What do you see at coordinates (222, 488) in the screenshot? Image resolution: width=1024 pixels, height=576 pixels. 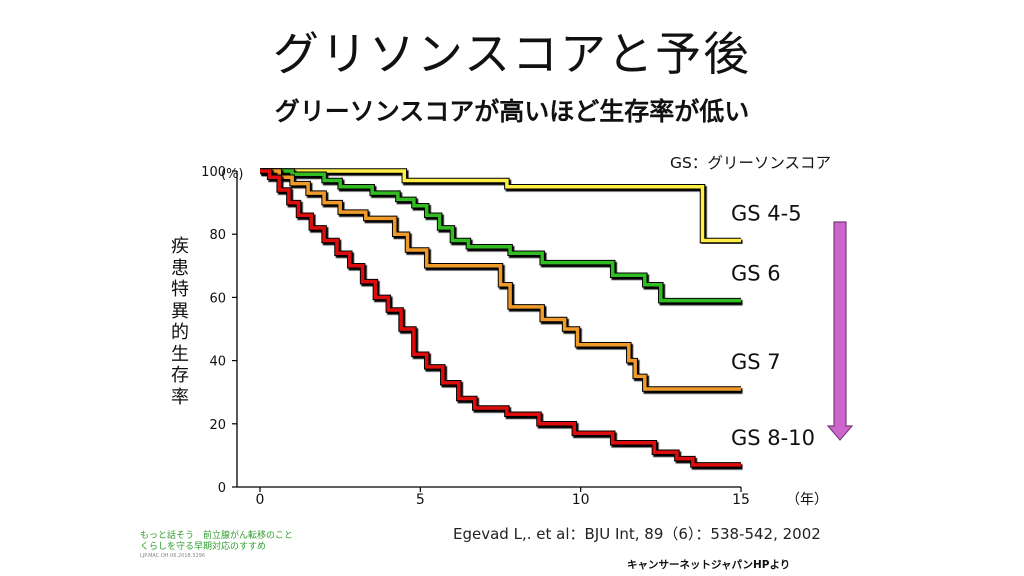 I see `y-tick-label: 0` at bounding box center [222, 488].